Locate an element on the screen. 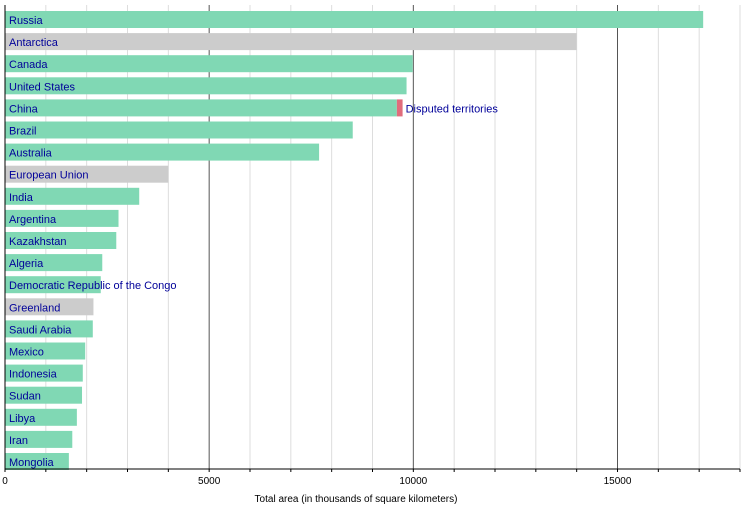 The height and width of the screenshot is (515, 750). bar-greenland is located at coordinates (49, 307).